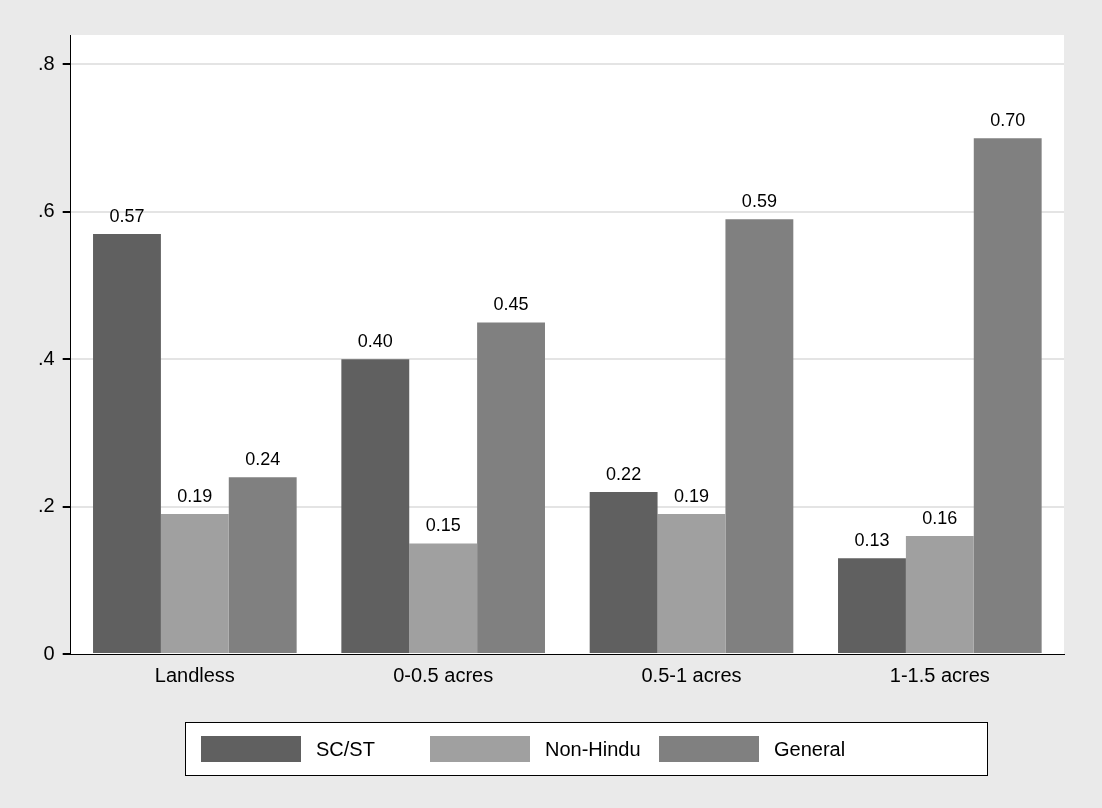  Describe the element at coordinates (127, 215) in the screenshot. I see `data-label: 0.57` at that location.